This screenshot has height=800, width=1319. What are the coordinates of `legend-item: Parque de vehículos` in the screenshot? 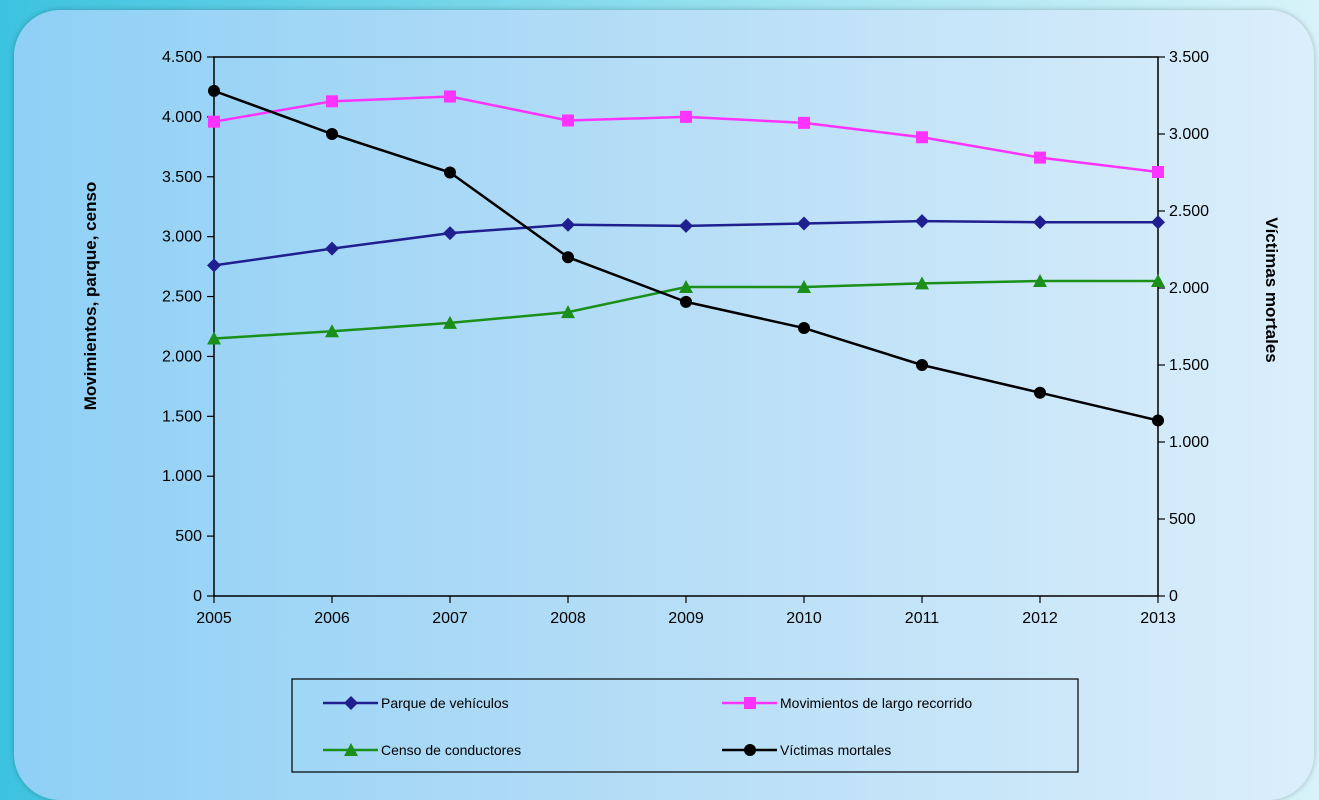 It's located at (416, 703).